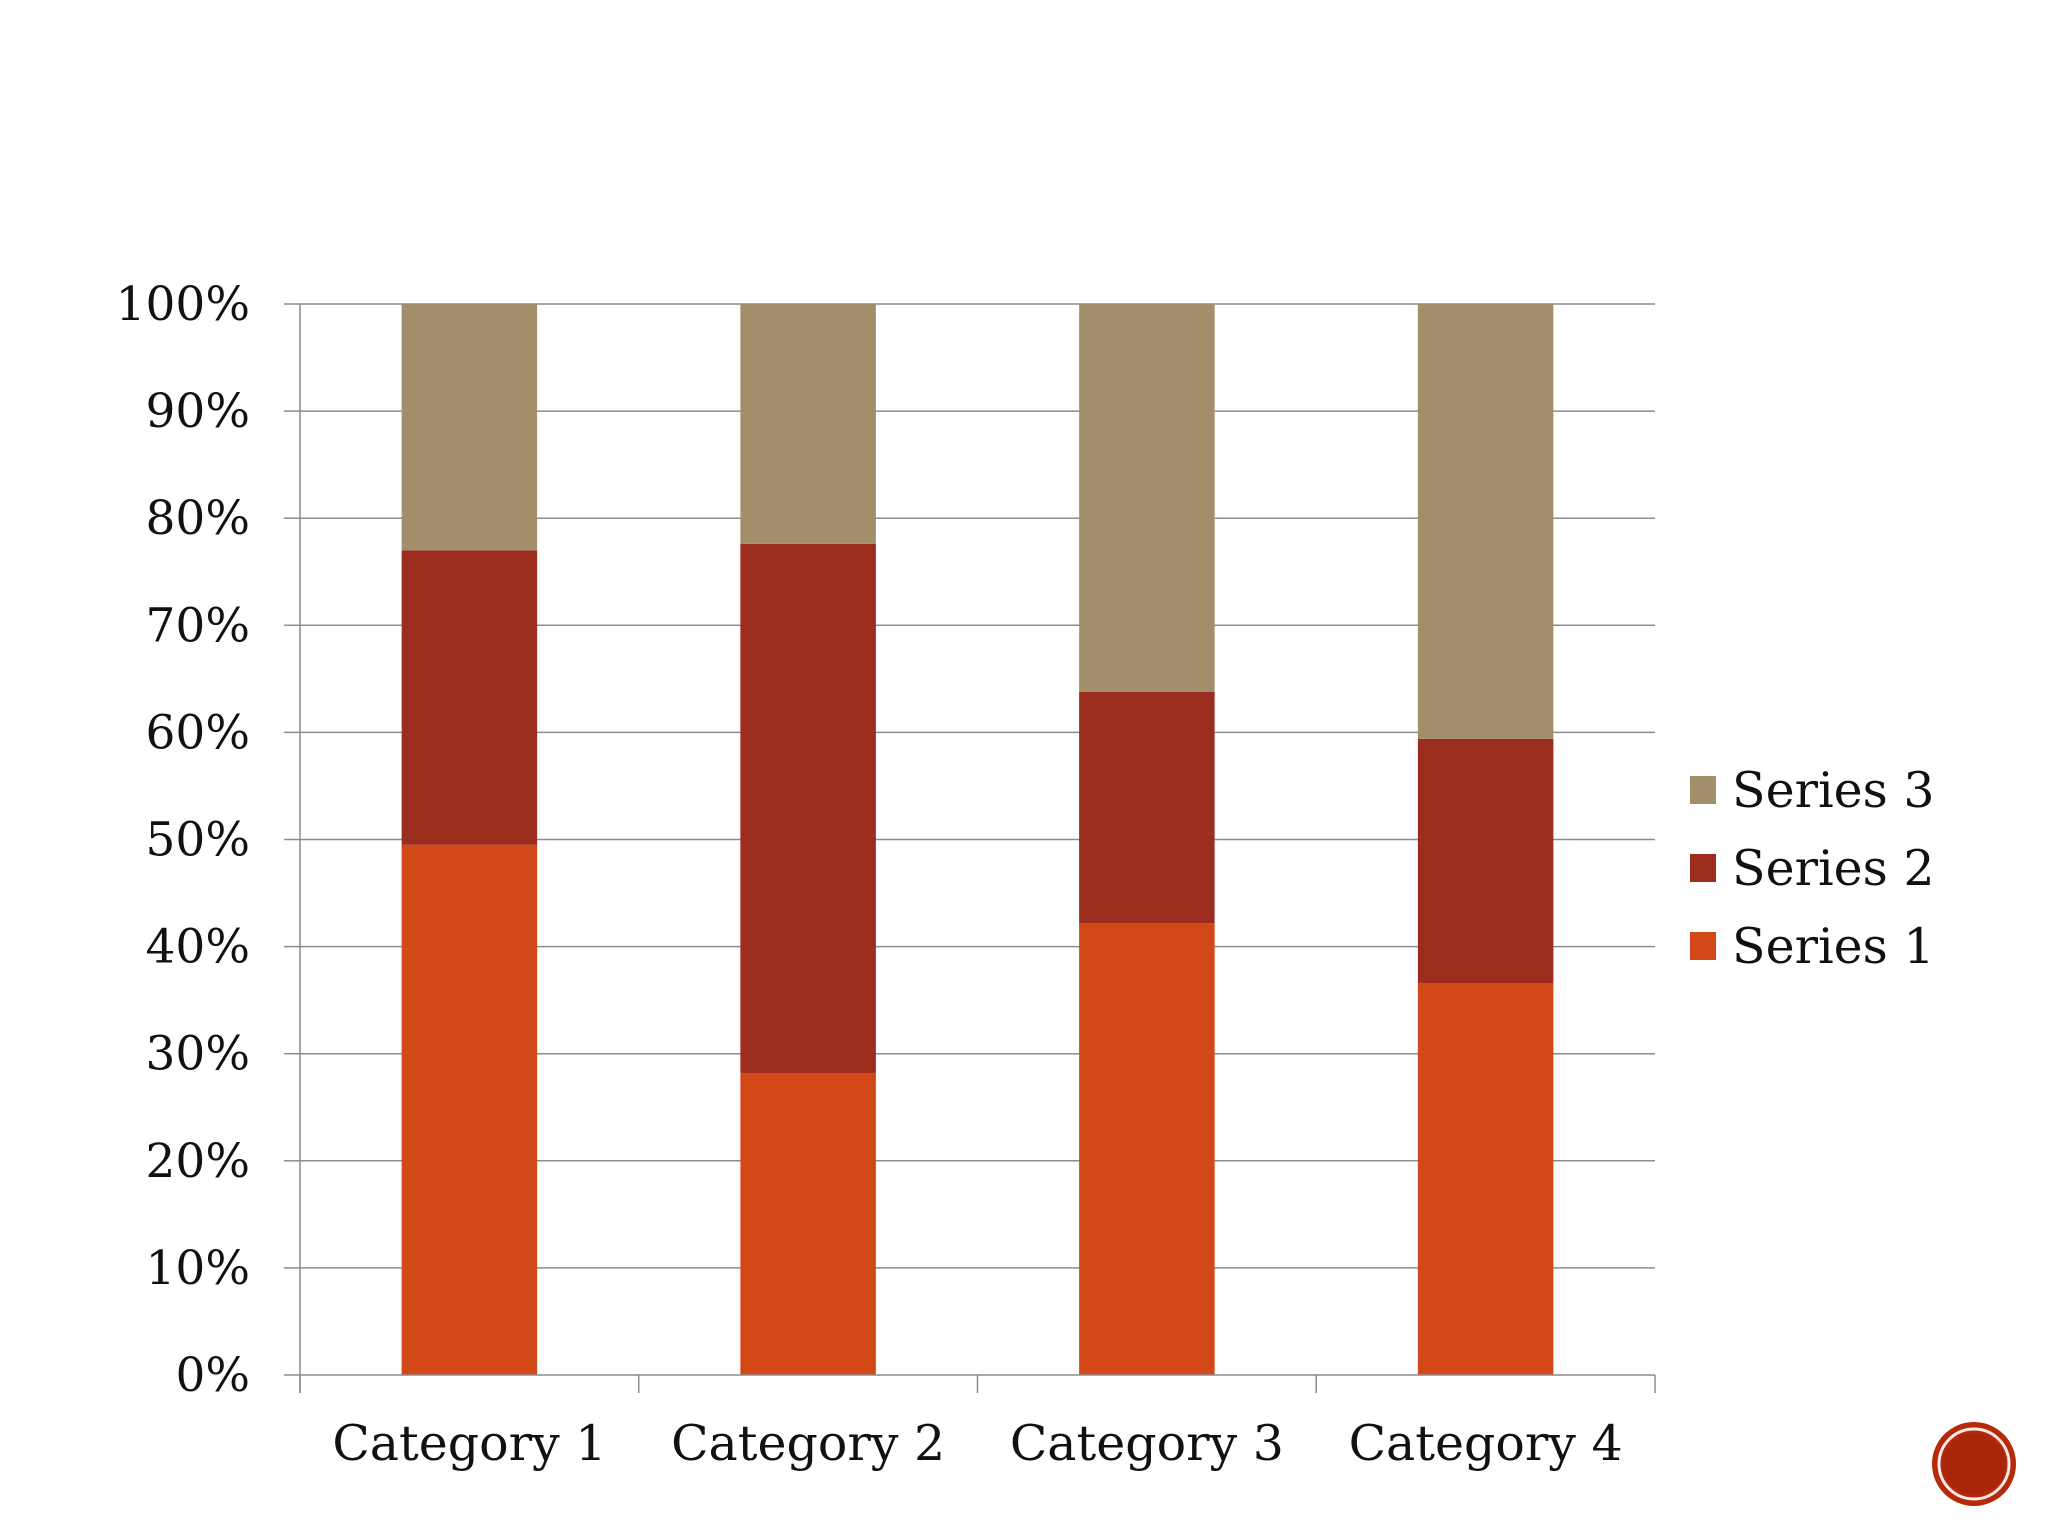 Image resolution: width=2048 pixels, height=1536 pixels. What do you see at coordinates (1833, 868) in the screenshot?
I see `legend-label: Series 2` at bounding box center [1833, 868].